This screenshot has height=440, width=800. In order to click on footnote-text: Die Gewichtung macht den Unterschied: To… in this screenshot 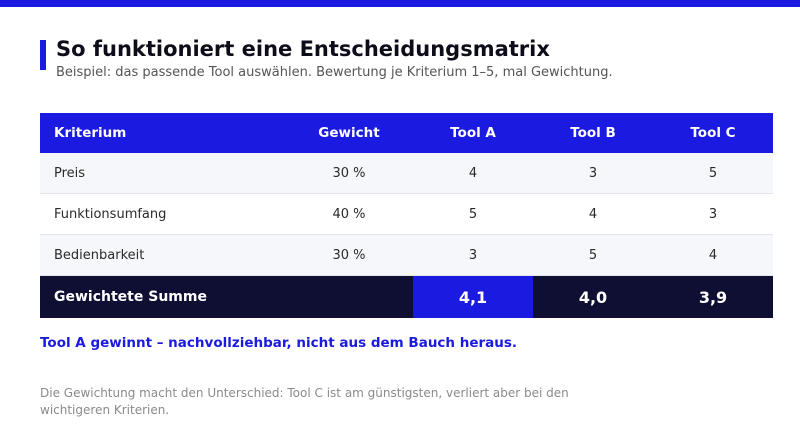, I will do `click(304, 401)`.